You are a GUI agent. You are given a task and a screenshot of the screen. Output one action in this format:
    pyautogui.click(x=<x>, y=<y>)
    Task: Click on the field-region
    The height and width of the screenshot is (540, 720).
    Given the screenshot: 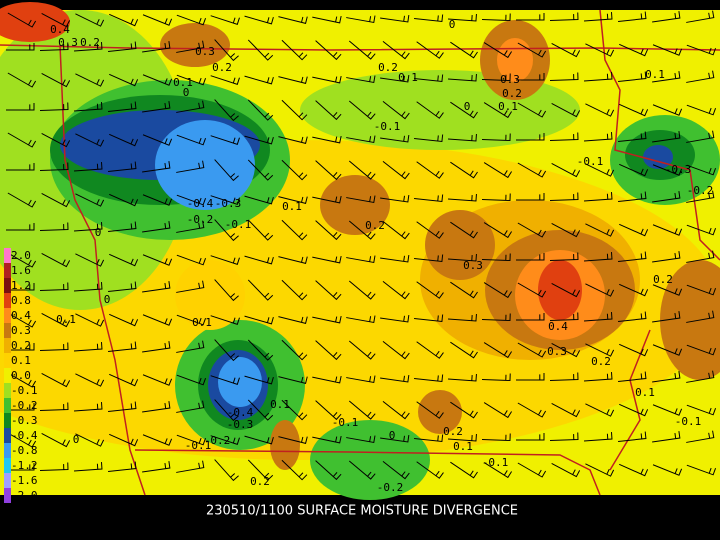 What is the action you would take?
    pyautogui.click(x=690, y=320)
    